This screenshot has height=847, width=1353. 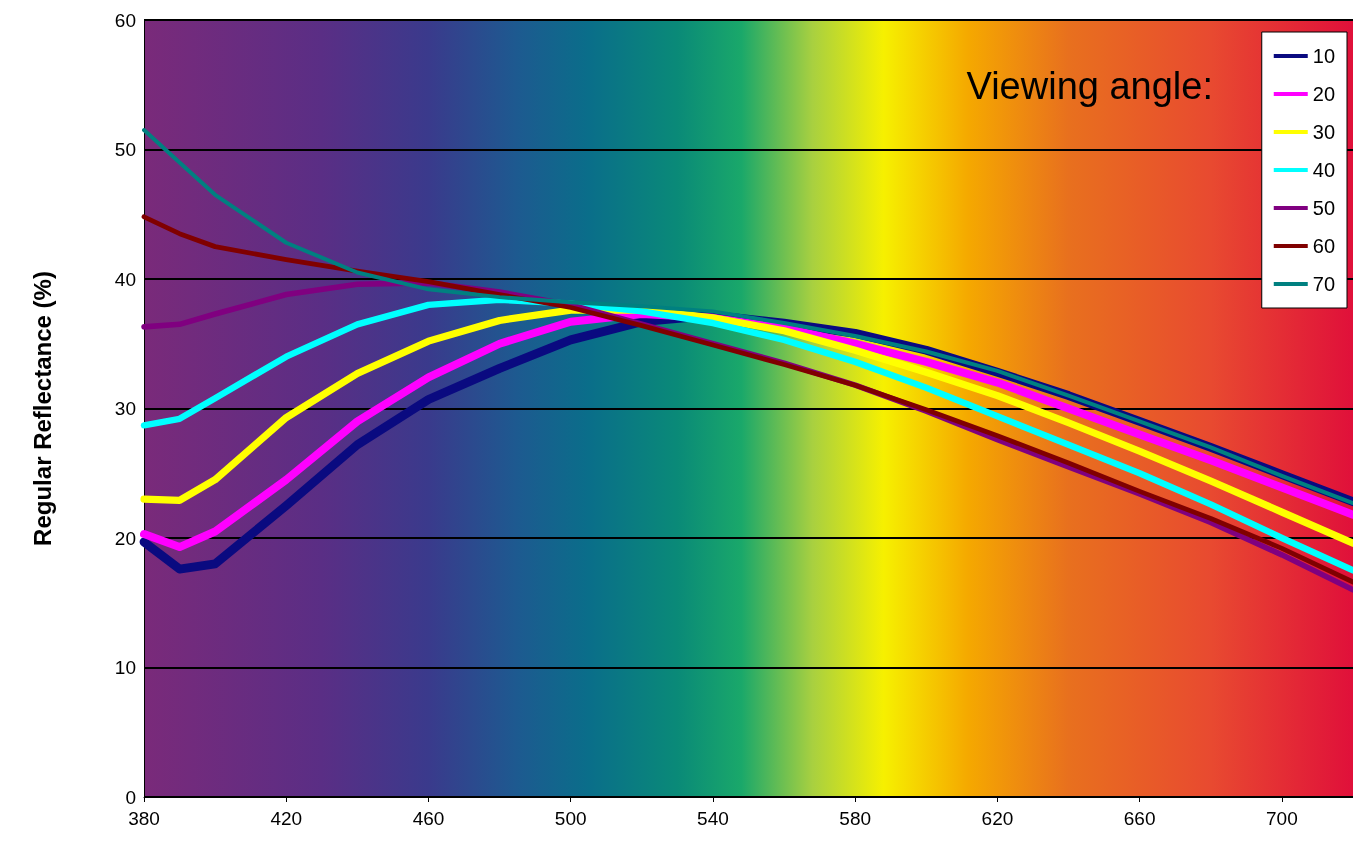 What do you see at coordinates (997, 818) in the screenshot?
I see `x-tick-label: 620` at bounding box center [997, 818].